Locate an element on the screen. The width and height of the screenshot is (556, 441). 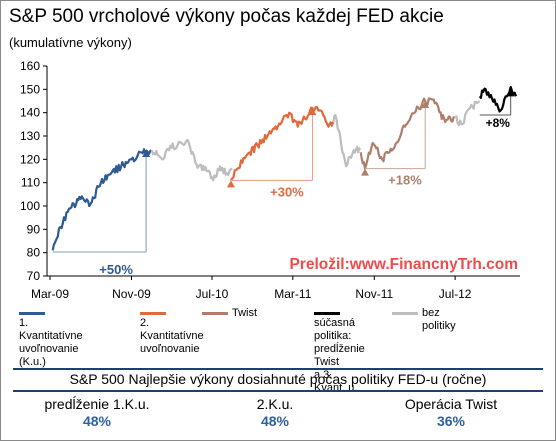
gain-label-qe1: +50% is located at coordinates (116, 269).